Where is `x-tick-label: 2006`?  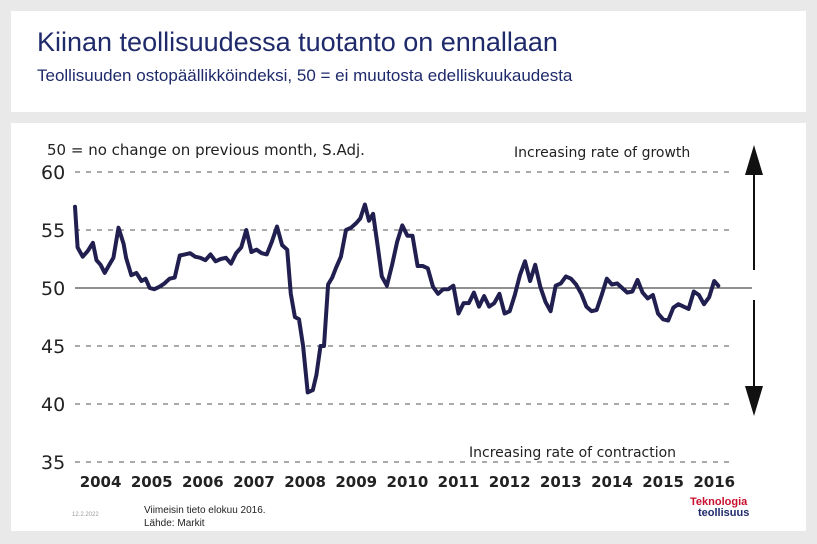 x-tick-label: 2006 is located at coordinates (203, 482).